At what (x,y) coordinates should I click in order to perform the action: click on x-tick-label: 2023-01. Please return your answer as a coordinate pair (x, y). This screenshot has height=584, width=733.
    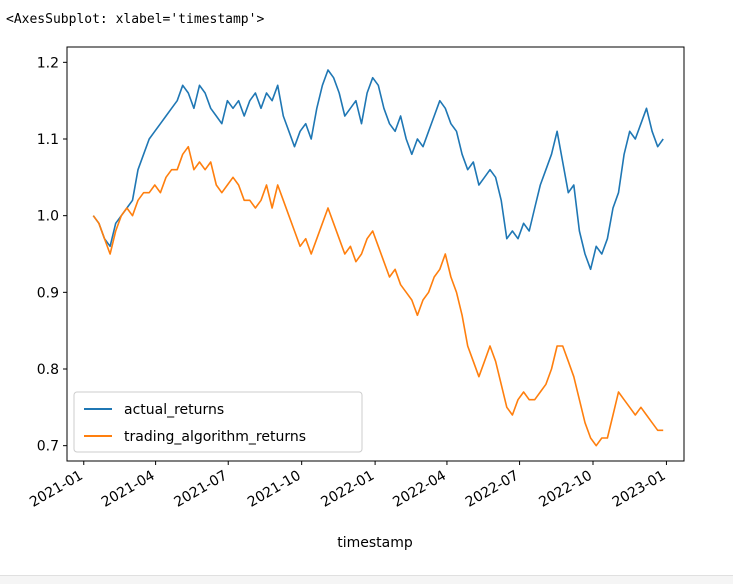
    Looking at the image, I should click on (639, 489).